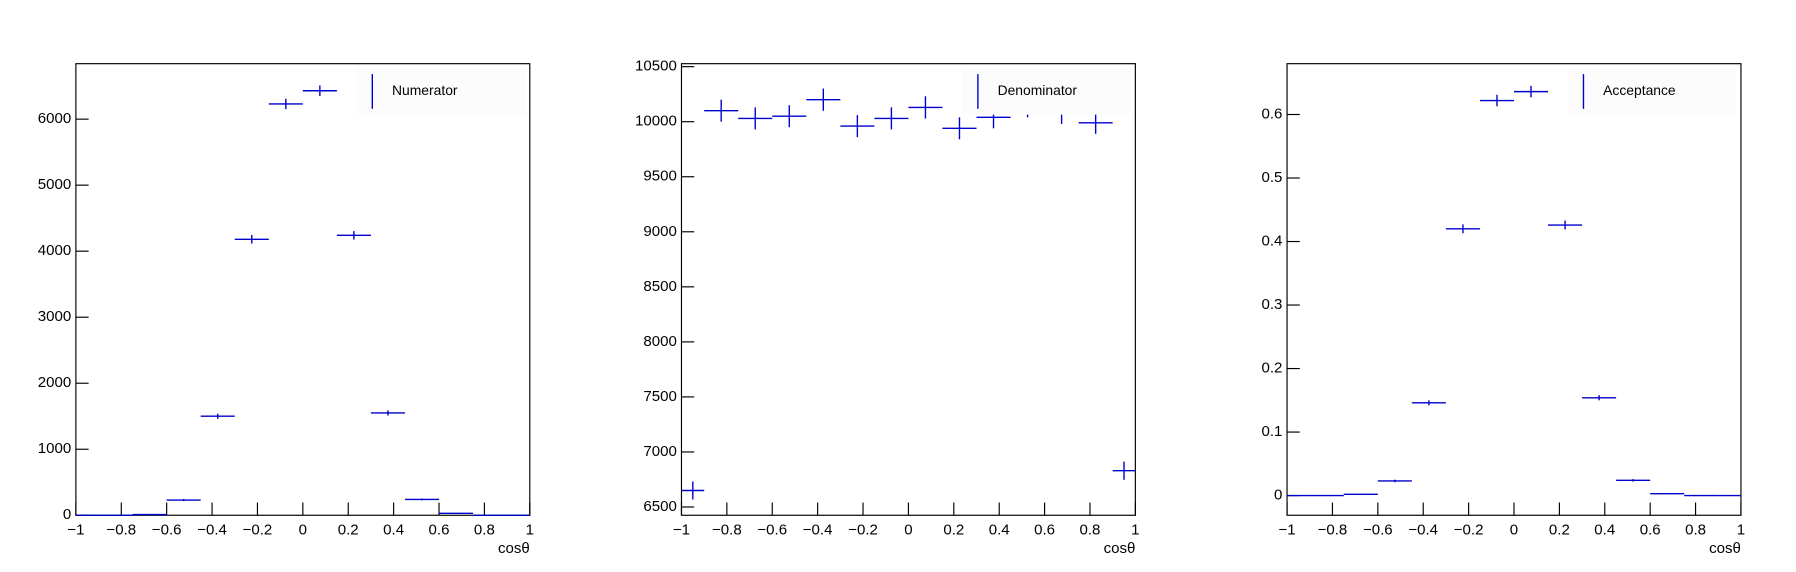 The image size is (1796, 572). Describe the element at coordinates (1271, 240) in the screenshot. I see `y-tick-label: 0.4` at that location.